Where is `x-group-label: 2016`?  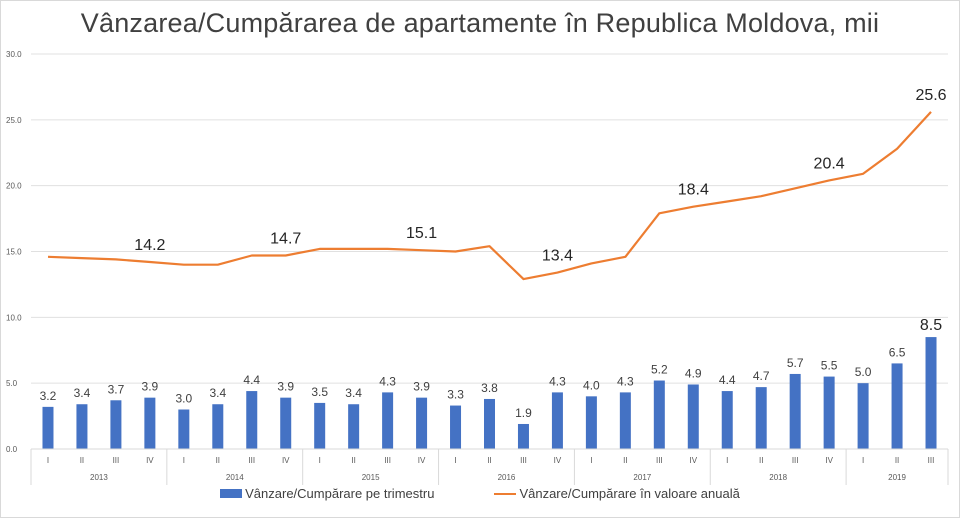
x-group-label: 2016 is located at coordinates (507, 477).